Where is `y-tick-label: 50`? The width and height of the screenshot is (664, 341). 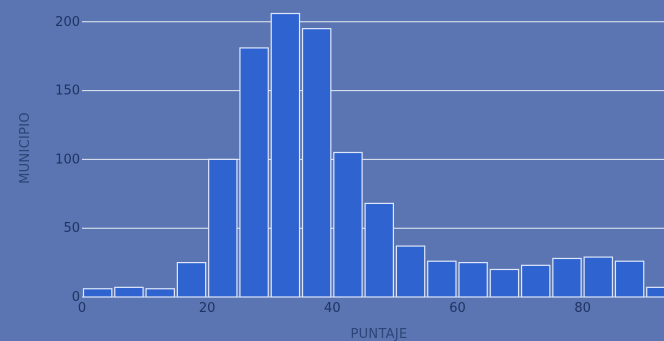
y-tick-label: 50 is located at coordinates (71, 228).